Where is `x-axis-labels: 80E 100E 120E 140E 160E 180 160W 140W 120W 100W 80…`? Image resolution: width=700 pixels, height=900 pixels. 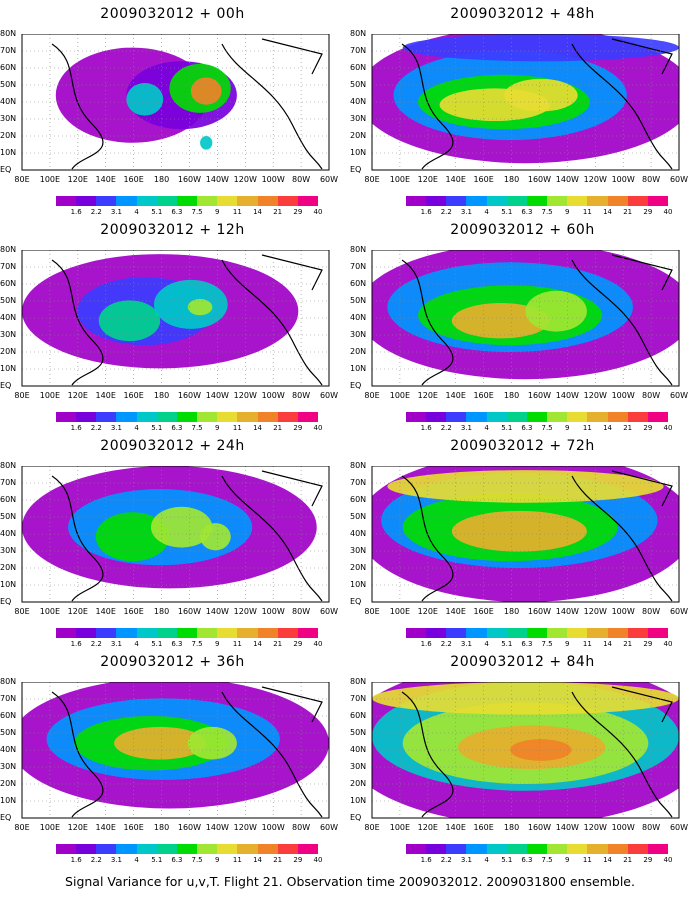
x-axis-labels: 80E 100E 120E 140E 160E 180 160W 140W 120W 100W 80… is located at coordinates (522, 398).